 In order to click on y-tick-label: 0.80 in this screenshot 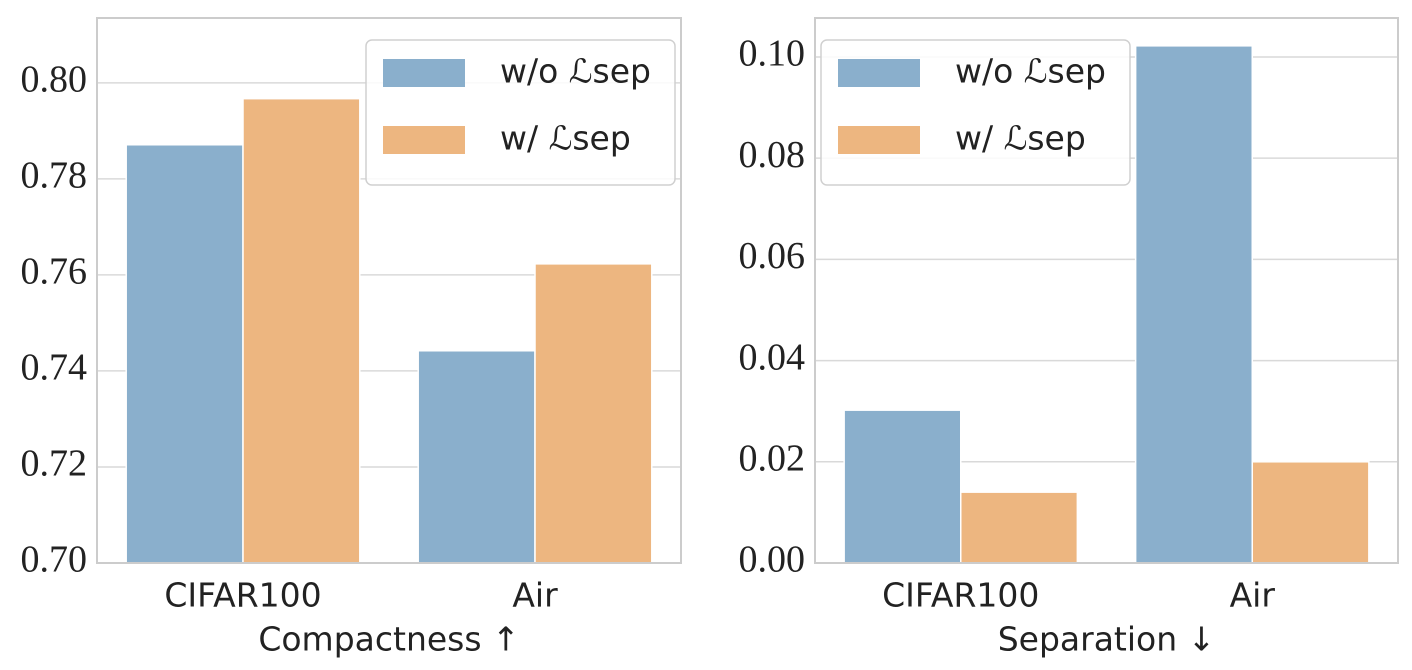, I will do `click(54, 80)`.